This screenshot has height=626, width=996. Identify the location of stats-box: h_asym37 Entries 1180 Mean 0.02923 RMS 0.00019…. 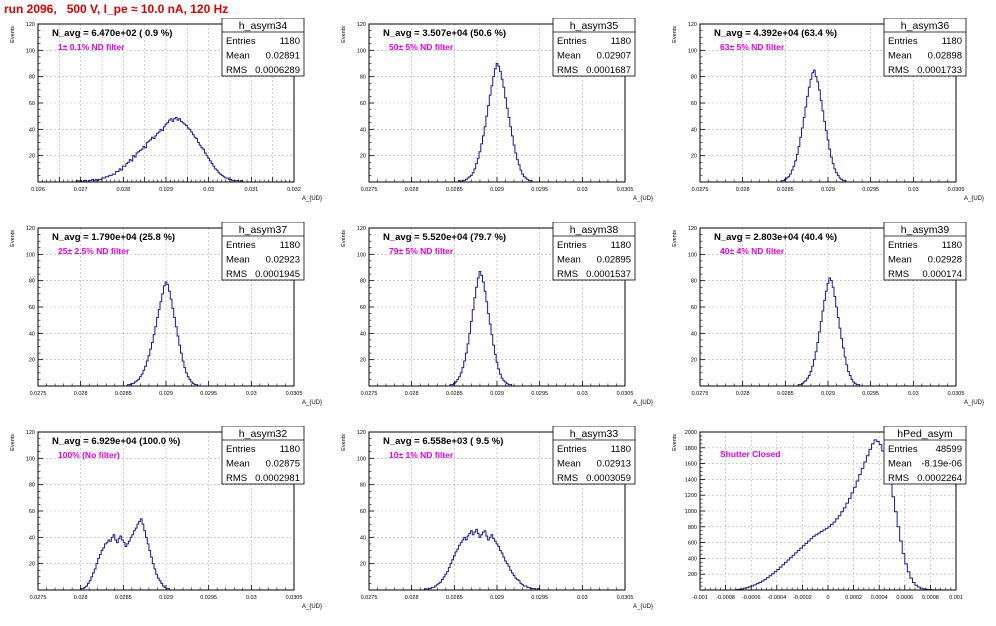
(263, 251).